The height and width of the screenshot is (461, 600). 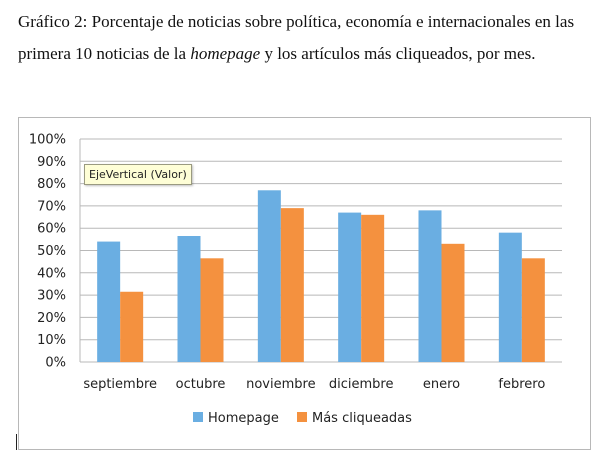 What do you see at coordinates (533, 310) in the screenshot?
I see `bar-cliqueadas-febrero` at bounding box center [533, 310].